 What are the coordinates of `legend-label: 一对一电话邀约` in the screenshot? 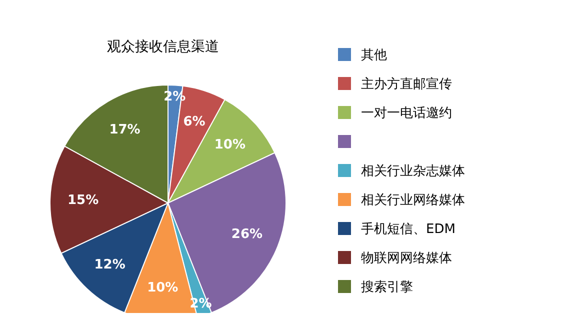 It's located at (406, 113).